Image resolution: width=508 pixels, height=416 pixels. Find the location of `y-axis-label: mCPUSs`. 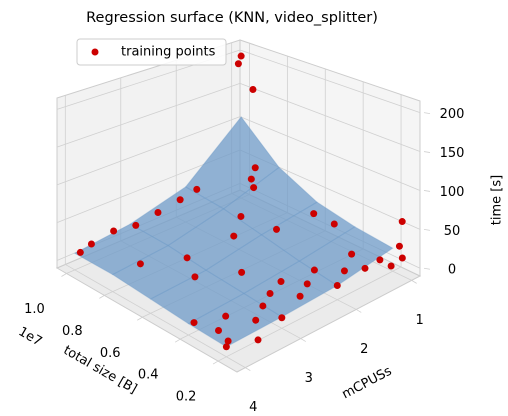

y-axis-label: mCPUSs is located at coordinates (367, 383).